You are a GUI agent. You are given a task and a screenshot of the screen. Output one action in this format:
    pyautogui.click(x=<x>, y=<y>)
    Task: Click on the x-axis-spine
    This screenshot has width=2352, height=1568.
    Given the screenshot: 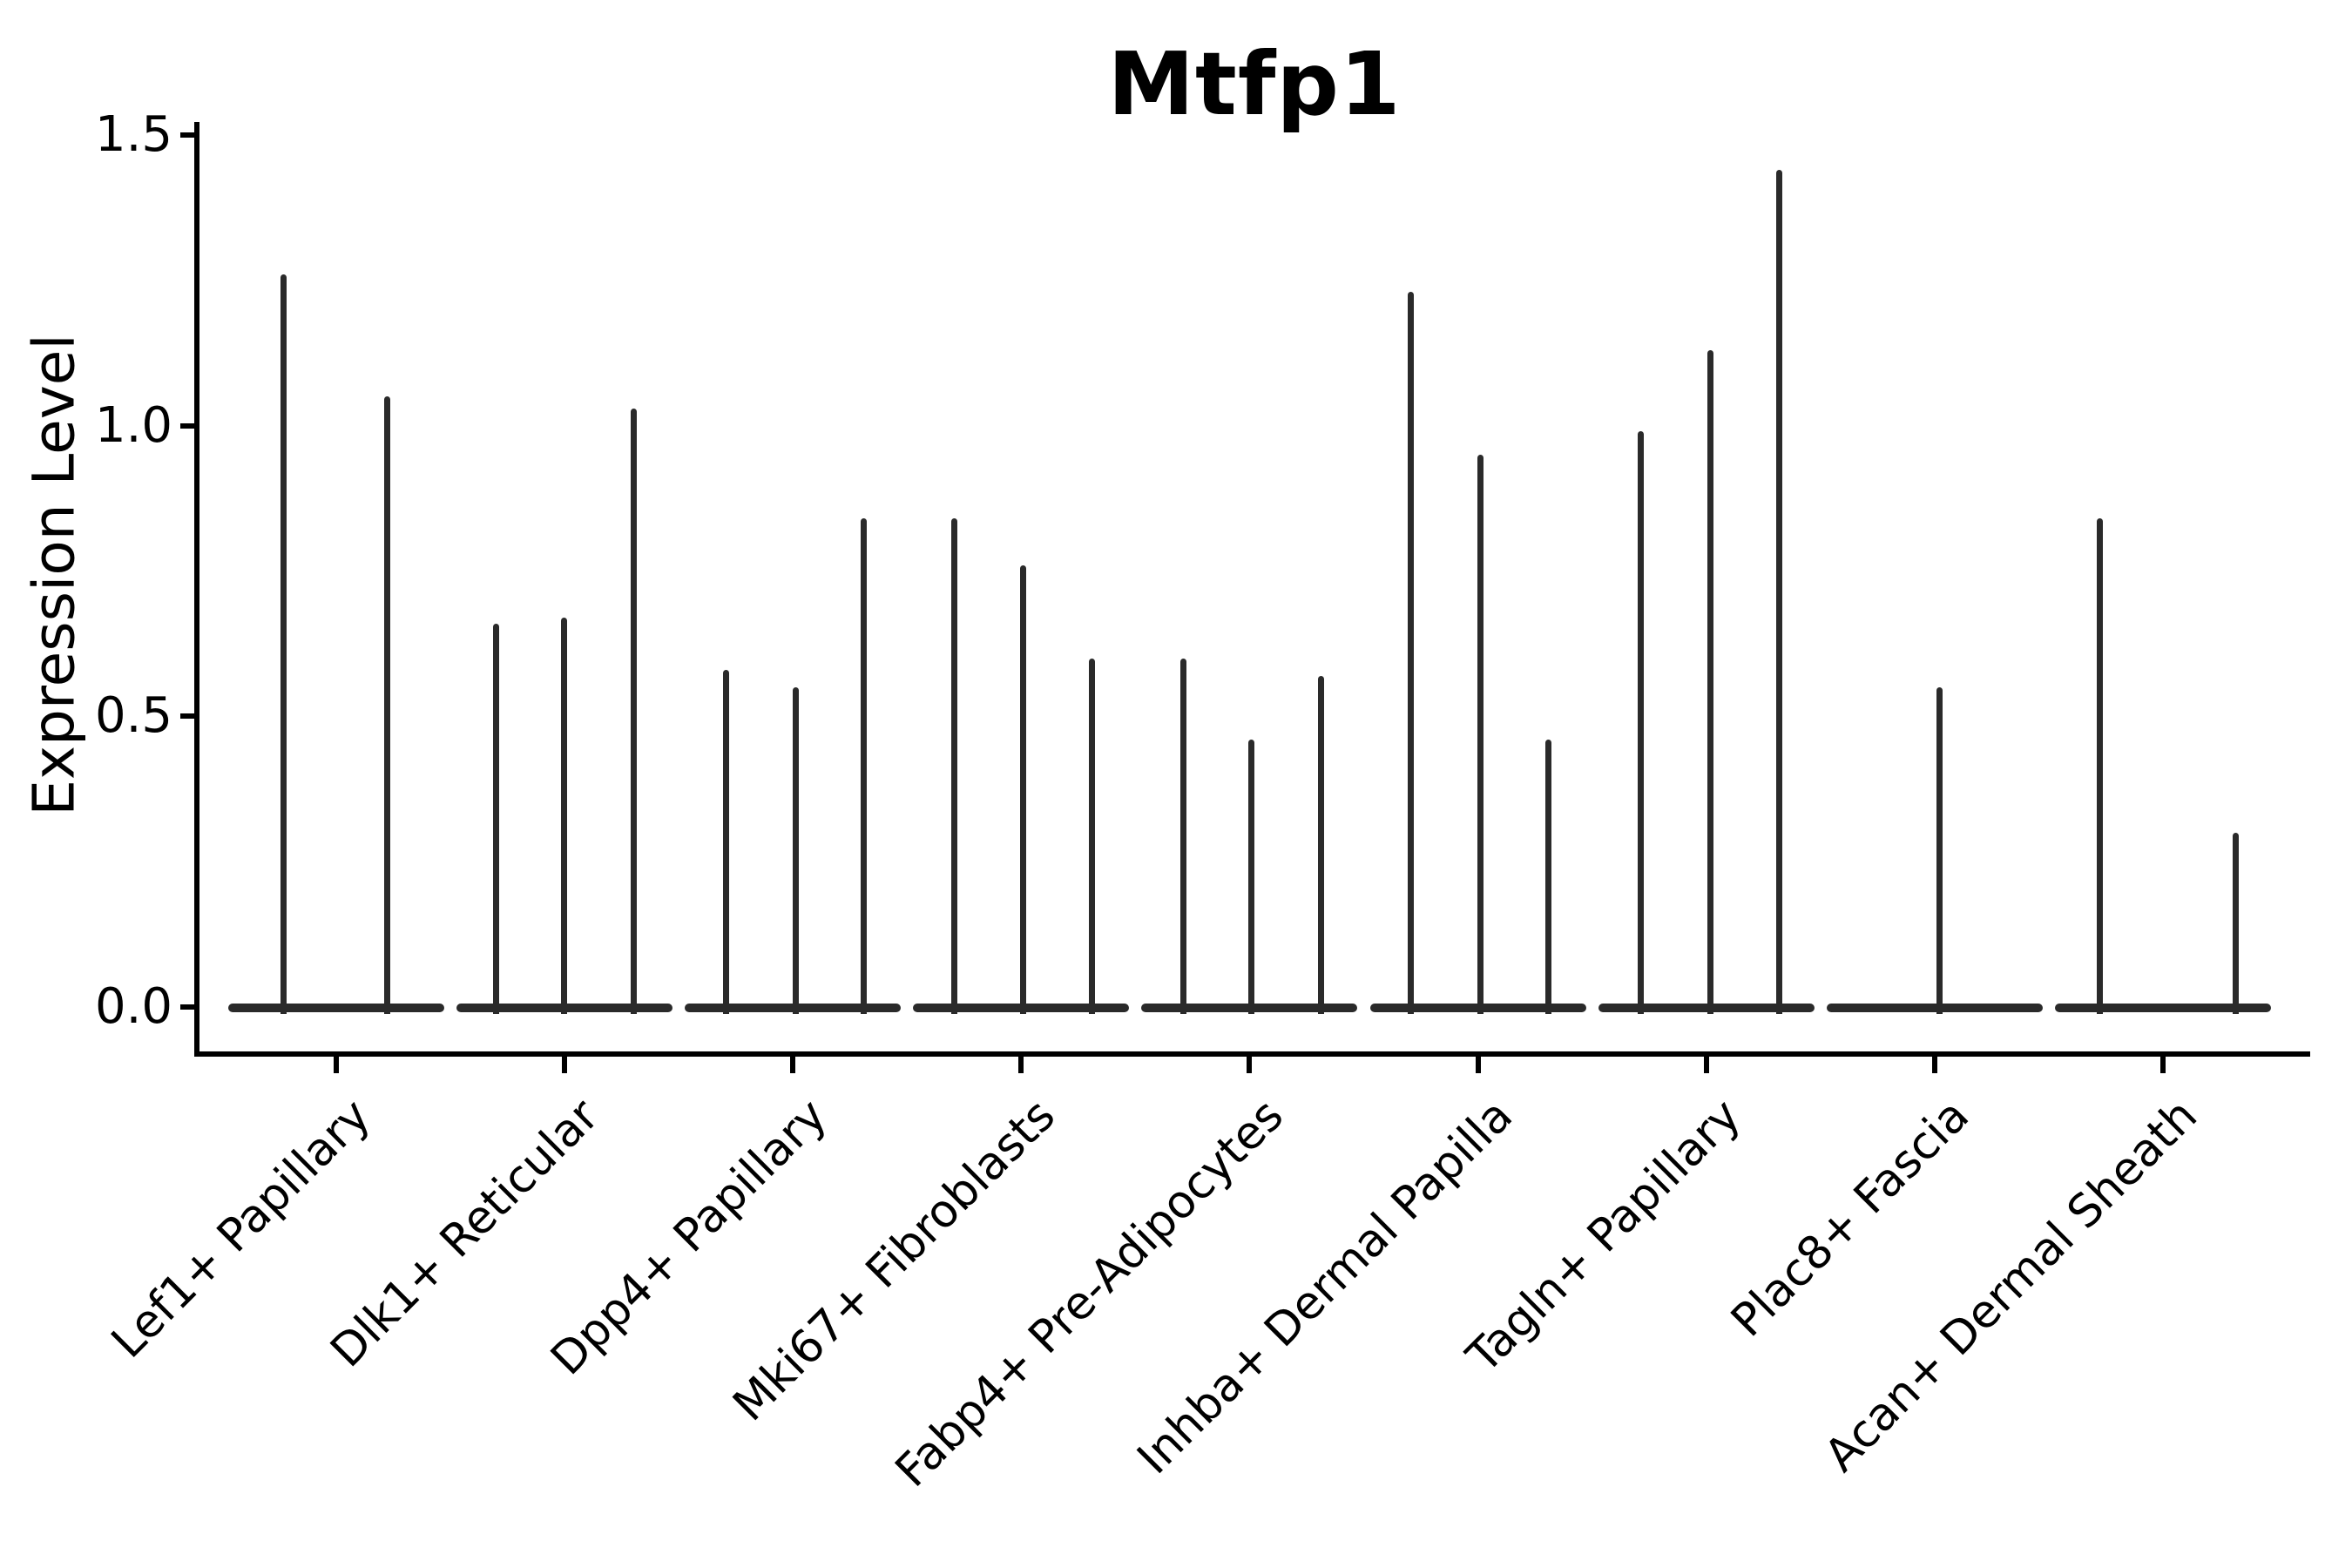 What is the action you would take?
    pyautogui.click(x=1252, y=1054)
    